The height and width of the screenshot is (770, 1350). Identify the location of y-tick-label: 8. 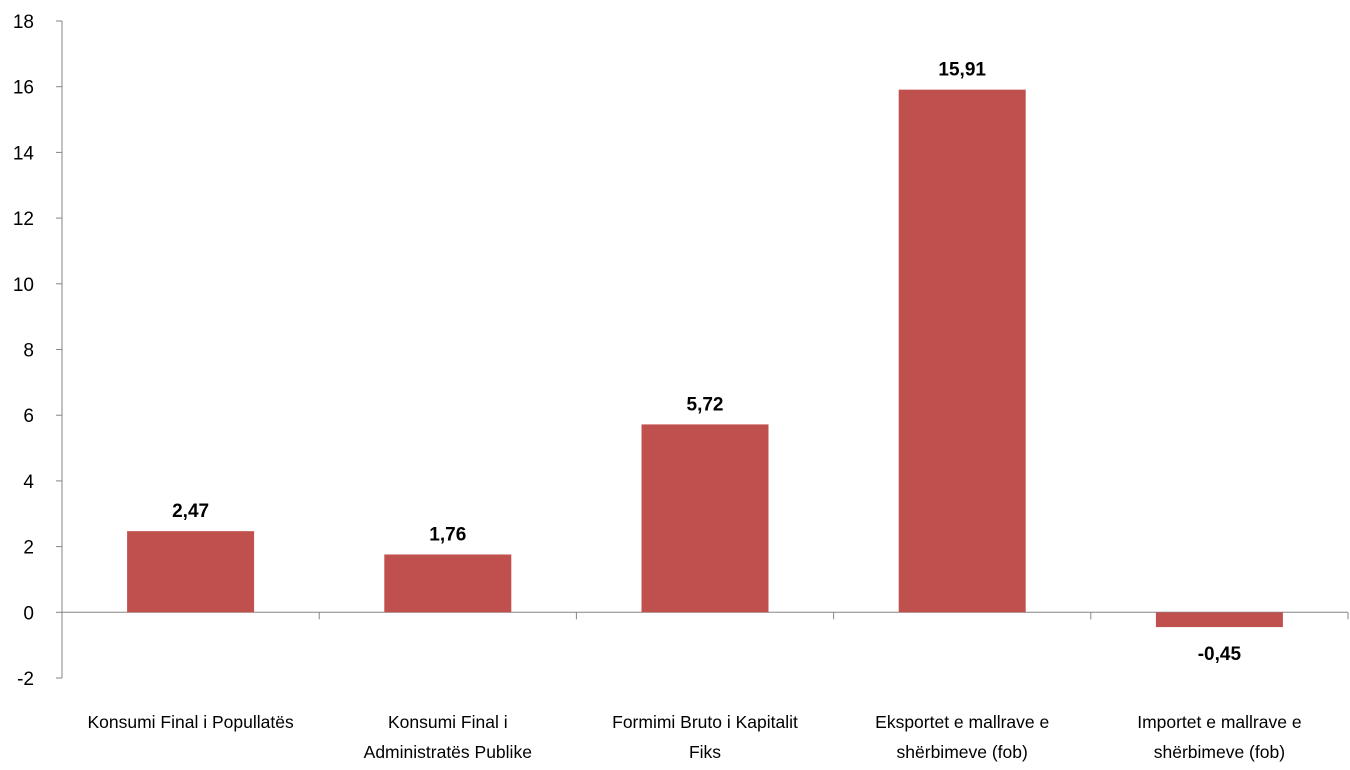
(28, 351).